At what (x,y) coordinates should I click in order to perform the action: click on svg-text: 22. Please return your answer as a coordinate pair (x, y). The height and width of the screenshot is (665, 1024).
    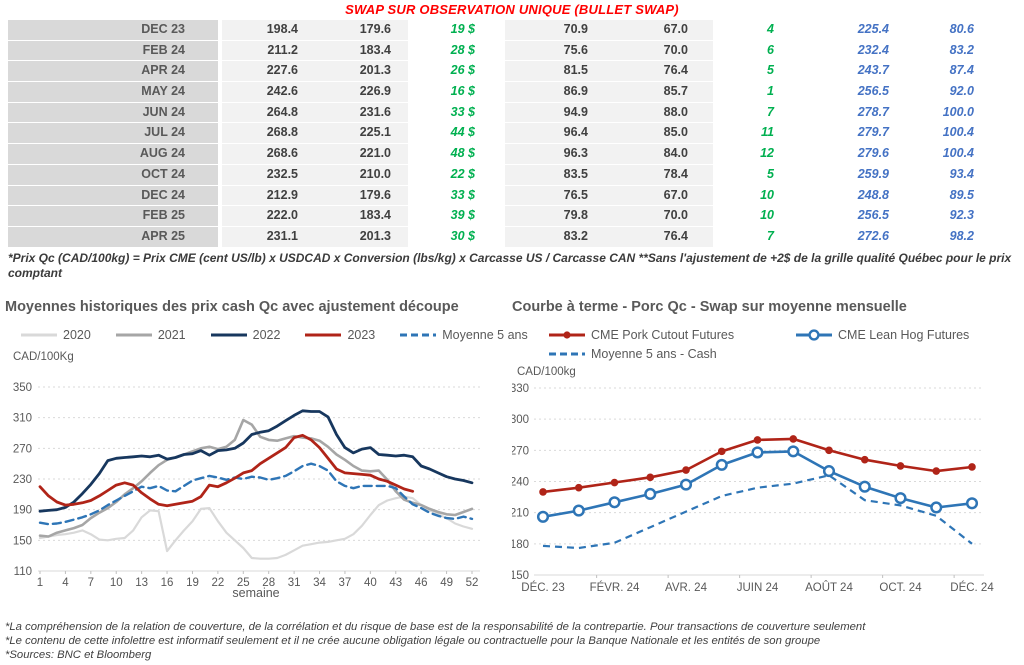
    Looking at the image, I should click on (217, 583).